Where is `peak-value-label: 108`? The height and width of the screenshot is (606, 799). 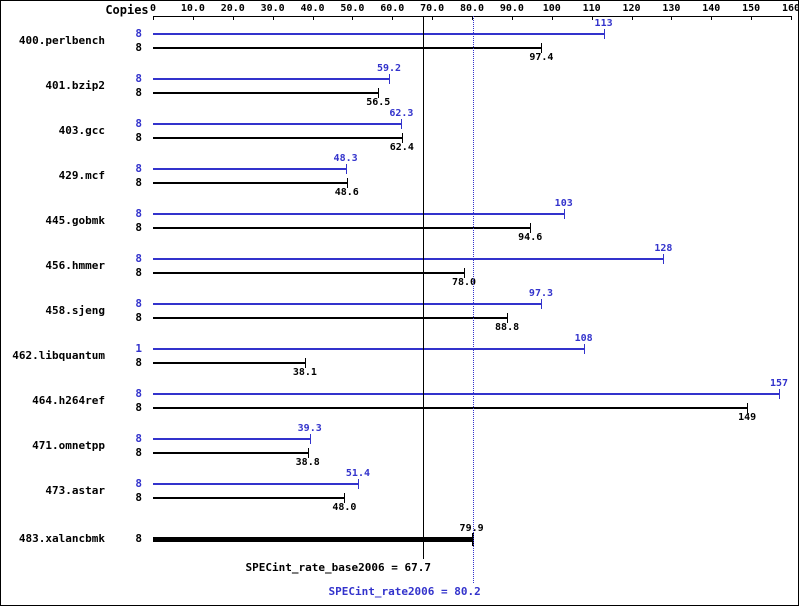 peak-value-label: 108 is located at coordinates (583, 338).